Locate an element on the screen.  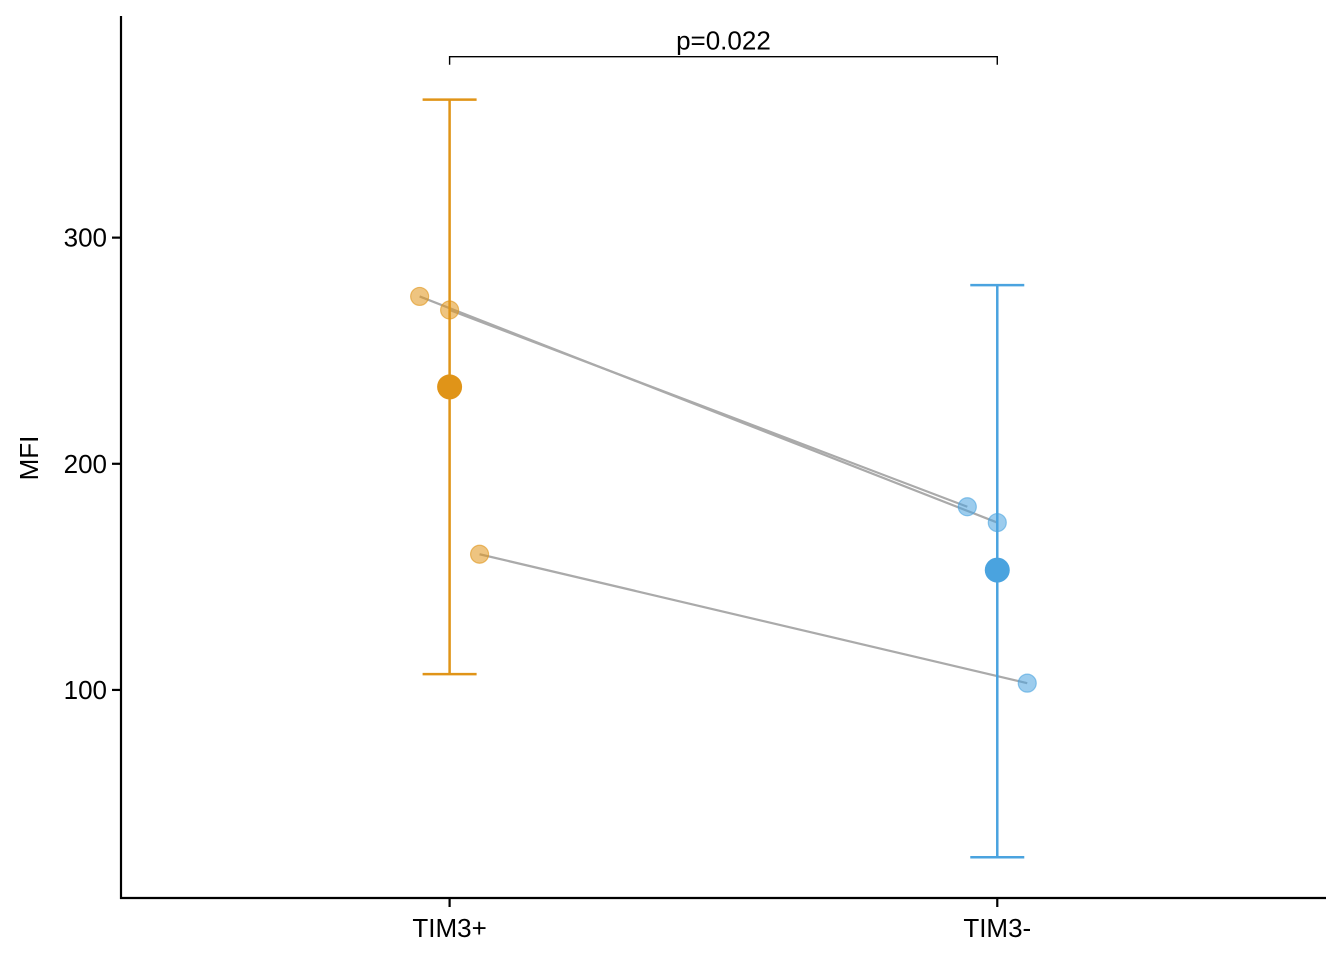
y-axis-title: MFI is located at coordinates (29, 458).